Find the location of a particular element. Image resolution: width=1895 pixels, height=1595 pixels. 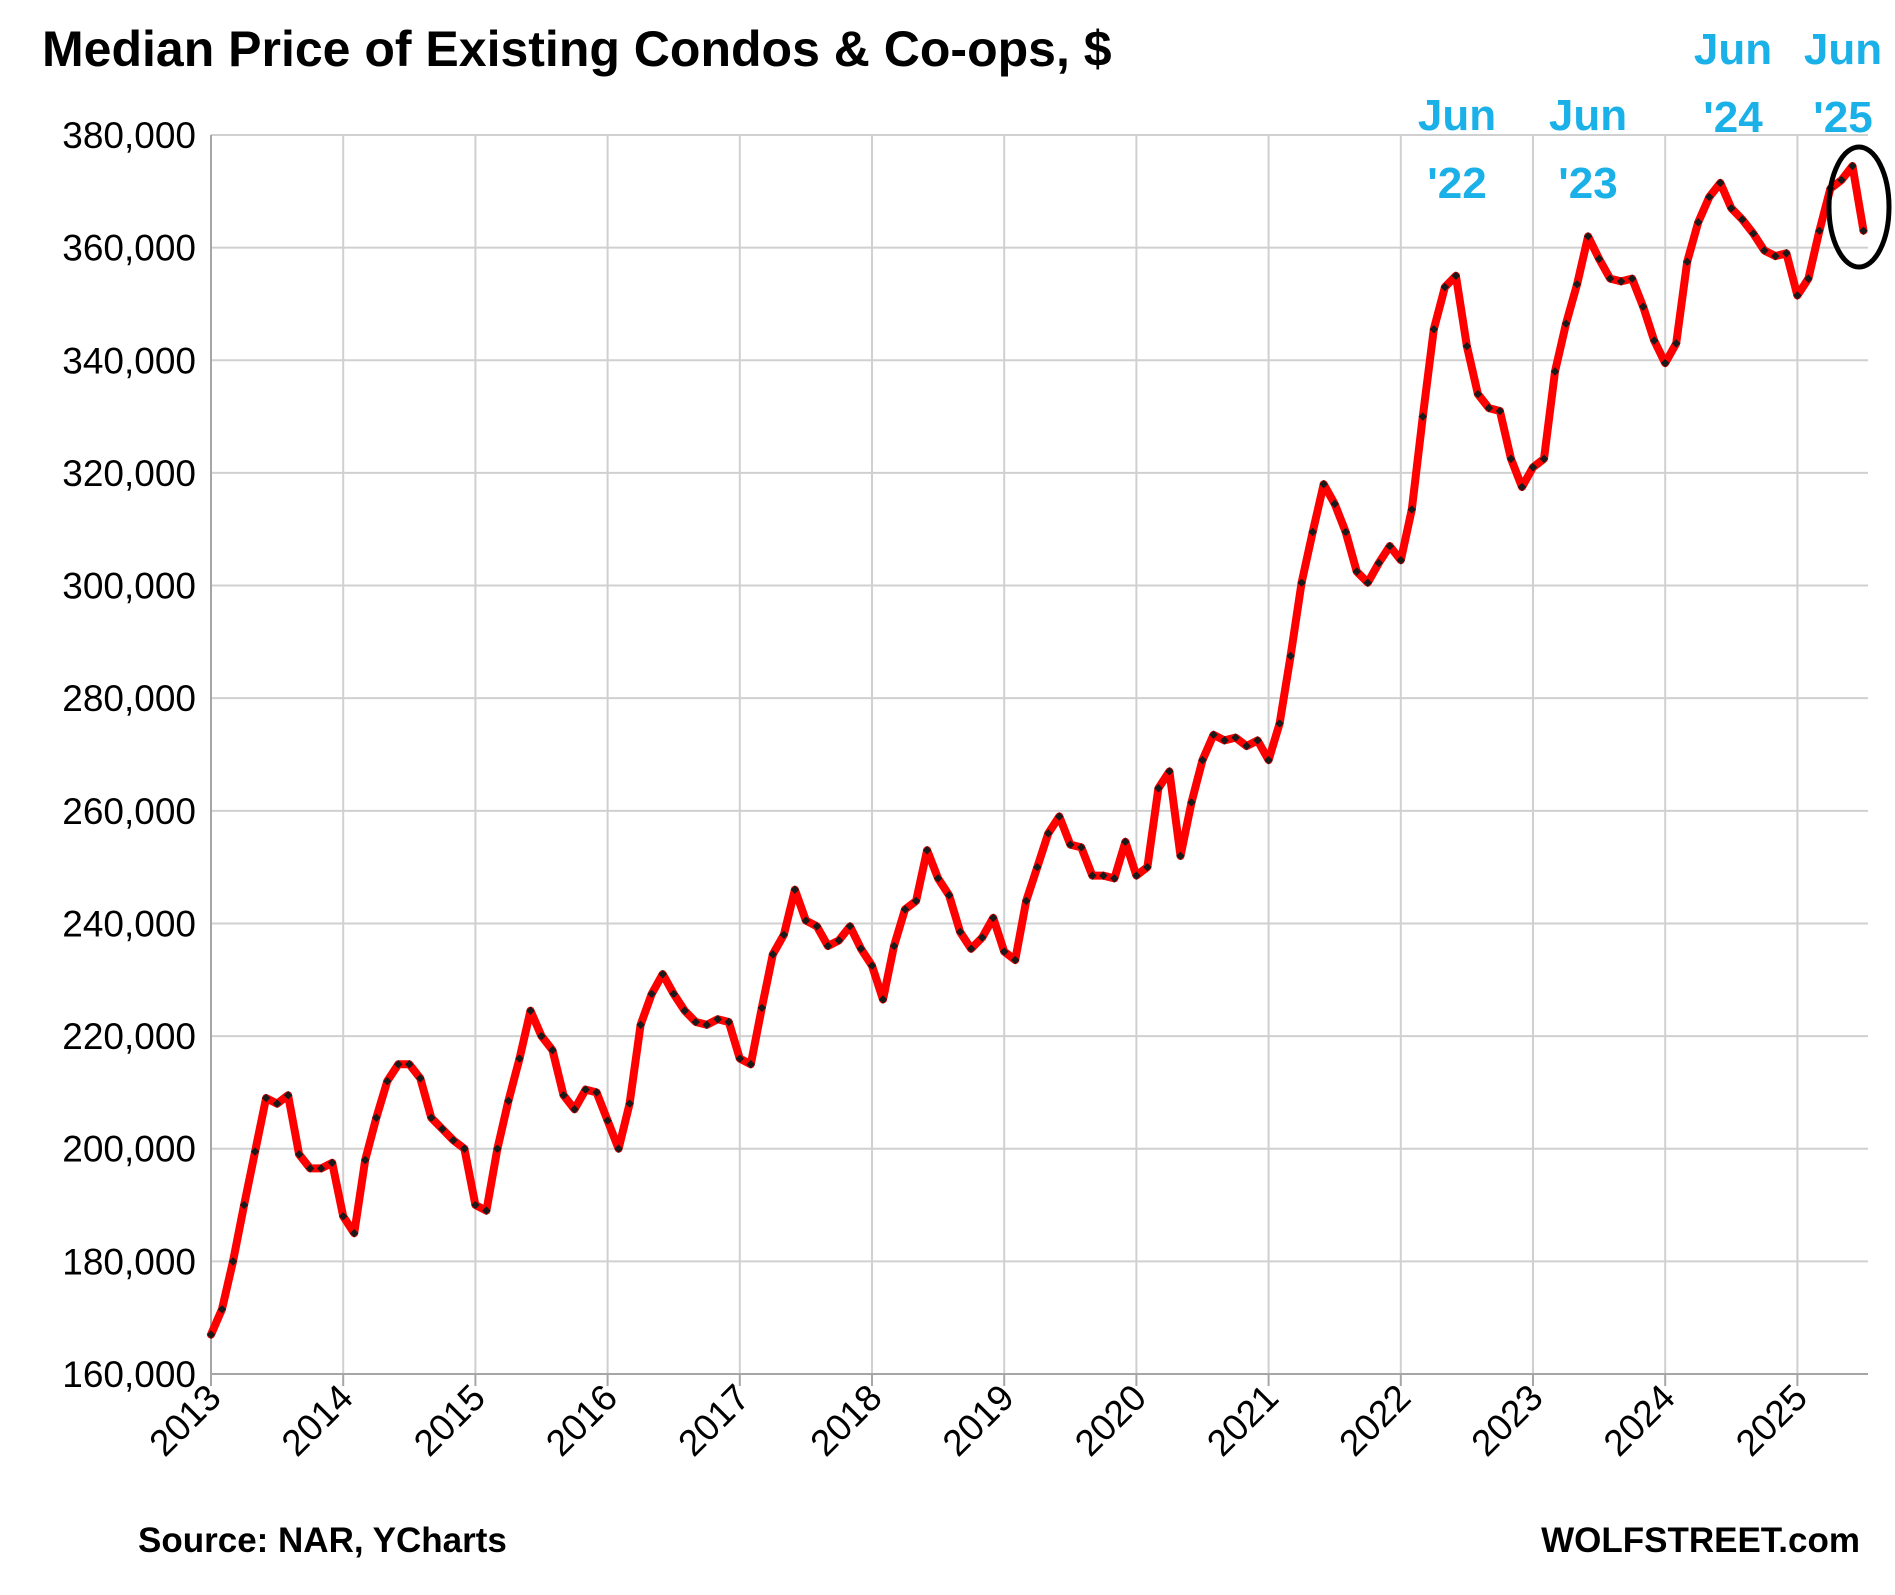

x-tick-label: 2019 is located at coordinates (978, 1420).